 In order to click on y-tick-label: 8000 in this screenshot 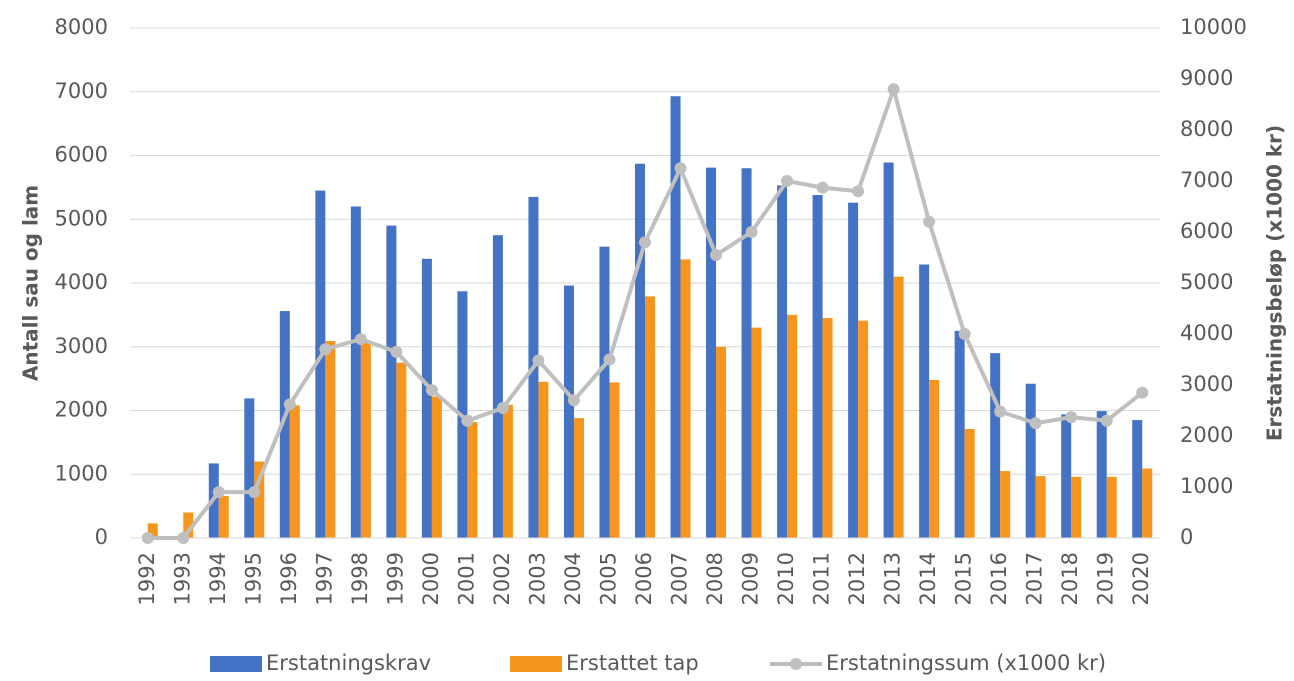, I will do `click(81, 27)`.